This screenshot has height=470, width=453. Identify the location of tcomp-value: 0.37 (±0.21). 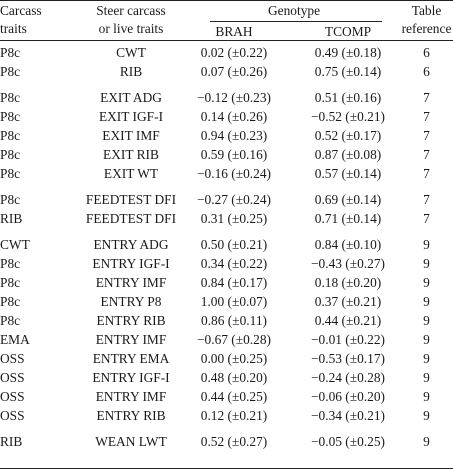
(348, 301).